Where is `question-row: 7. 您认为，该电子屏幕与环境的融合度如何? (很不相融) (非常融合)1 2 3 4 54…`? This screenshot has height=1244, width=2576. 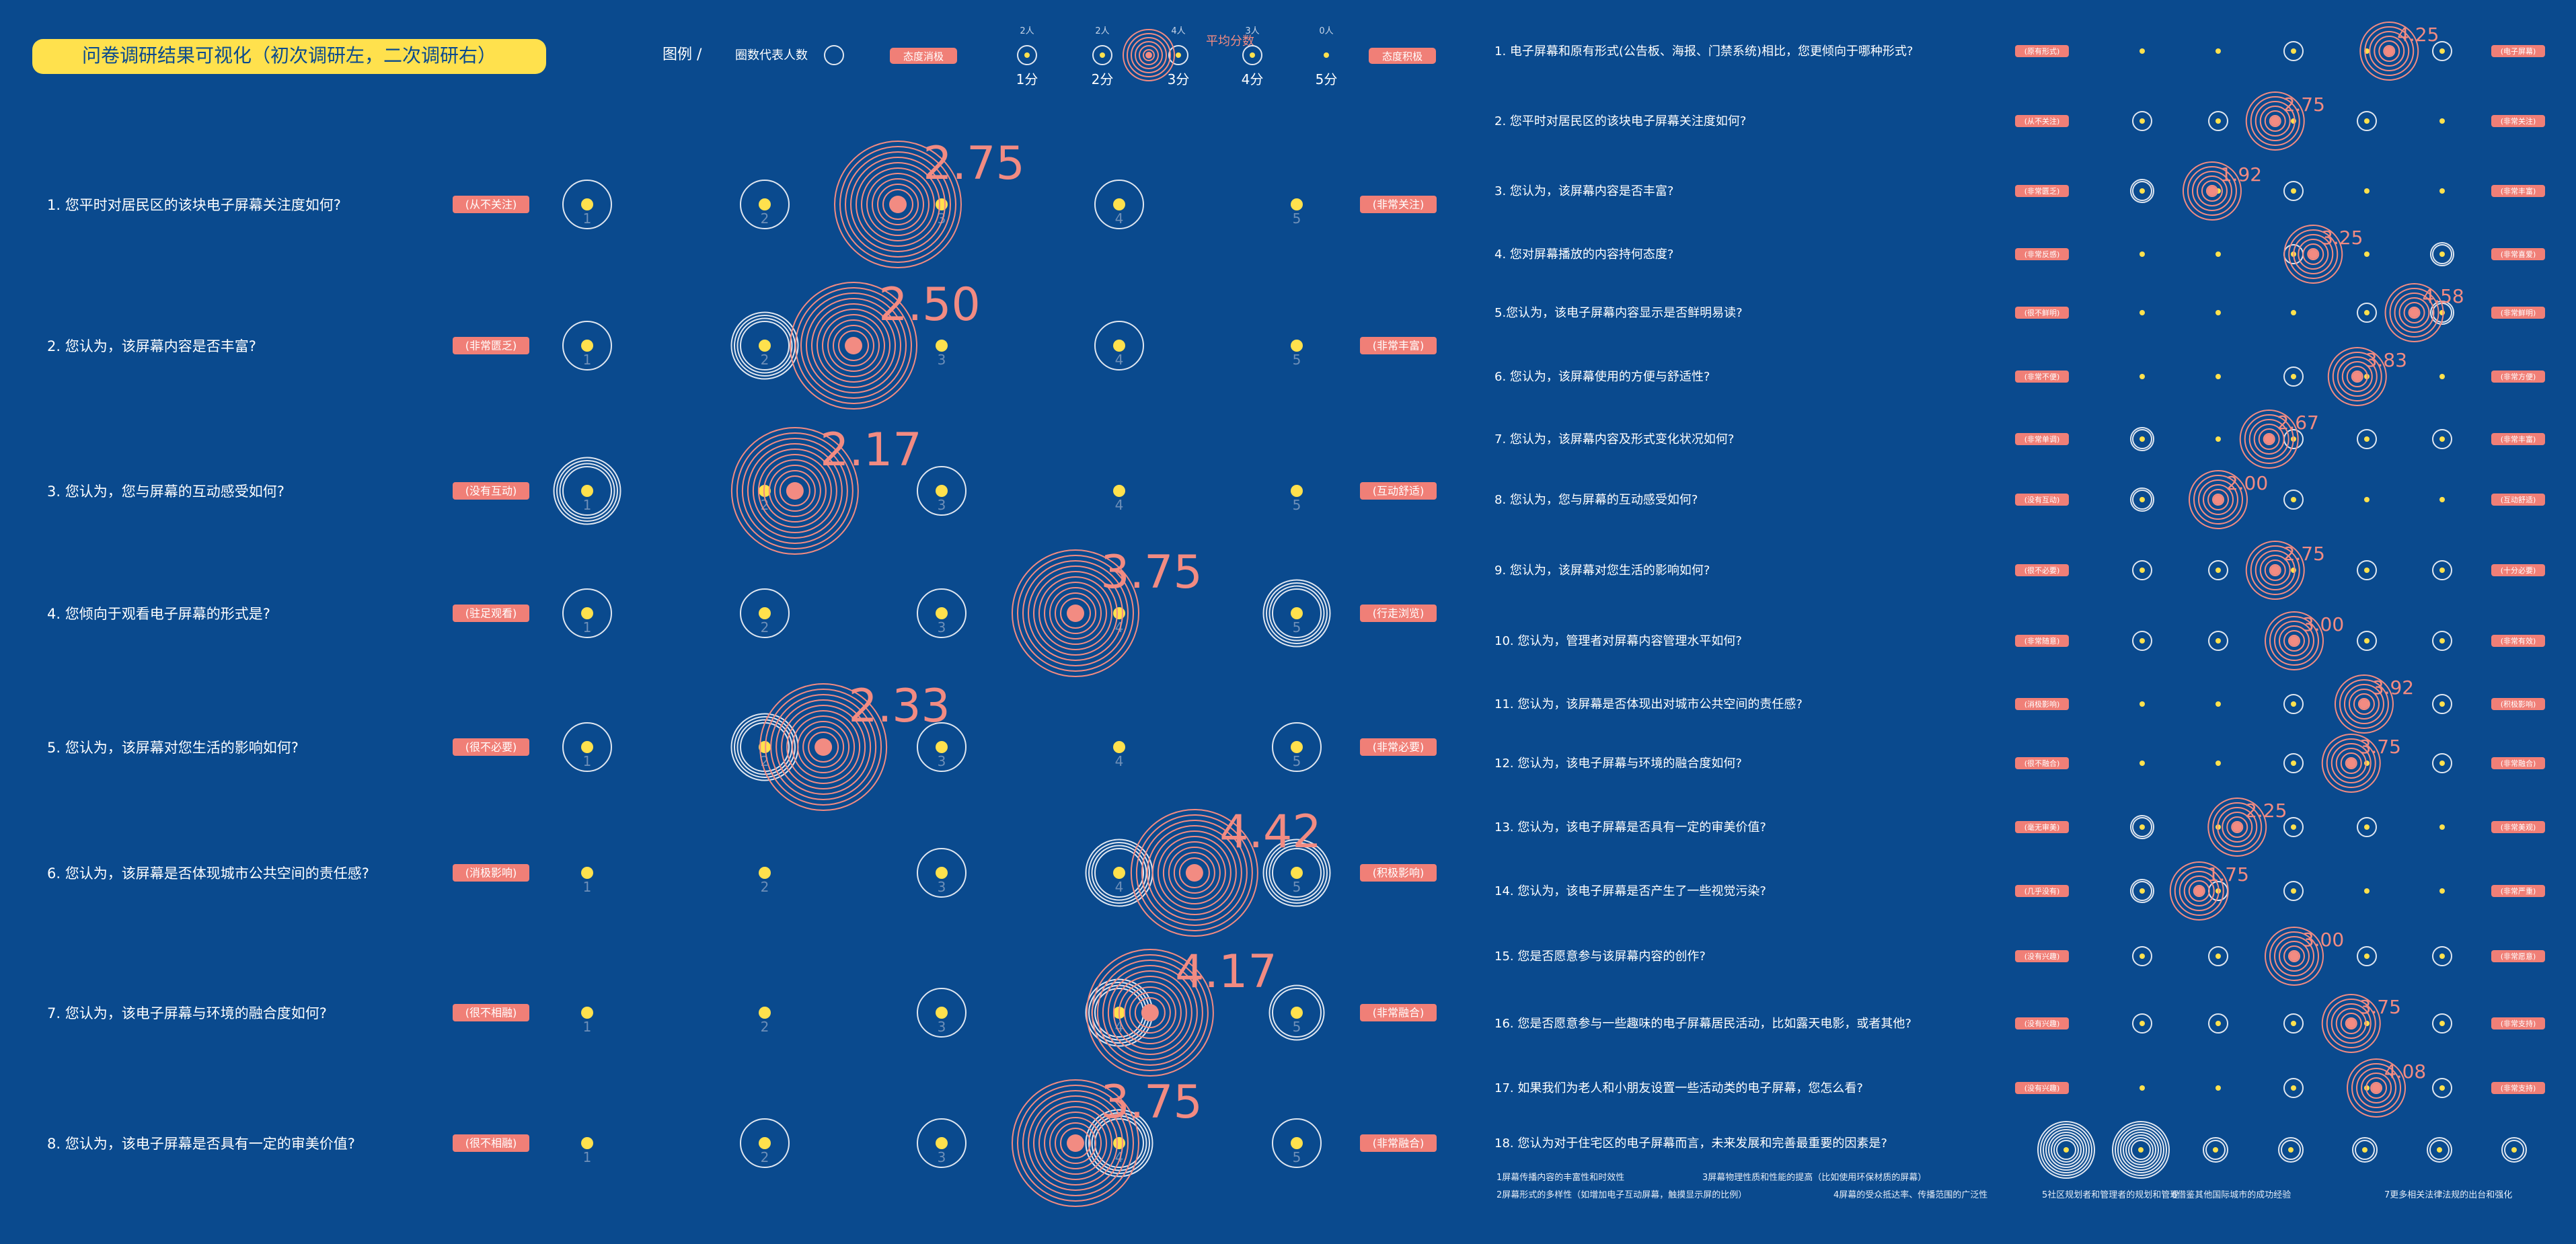
question-row: 7. 您认为，该电子屏幕与环境的融合度如何? (很不相融) (非常融合)1 2 3 4 54… is located at coordinates (742, 1011).